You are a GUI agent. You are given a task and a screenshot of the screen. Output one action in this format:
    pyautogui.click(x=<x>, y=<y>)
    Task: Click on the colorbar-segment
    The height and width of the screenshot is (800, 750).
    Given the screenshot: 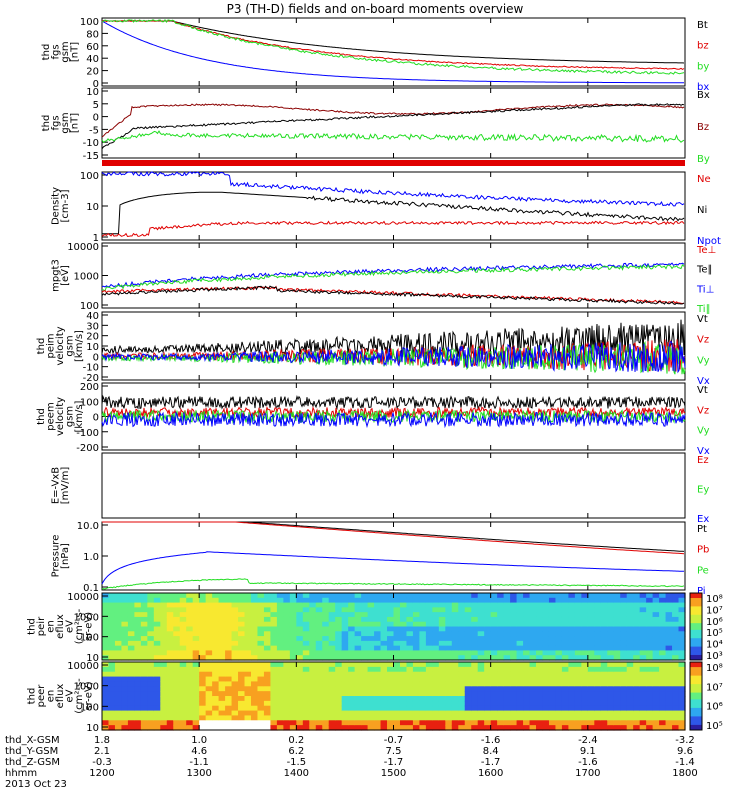 What is the action you would take?
    pyautogui.click(x=696, y=639)
    